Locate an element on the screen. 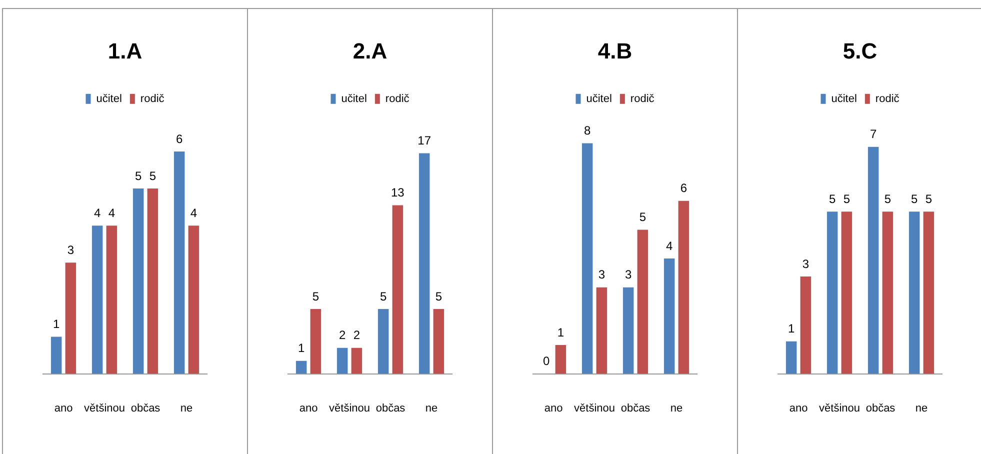  chart-title: 5.C is located at coordinates (860, 51).